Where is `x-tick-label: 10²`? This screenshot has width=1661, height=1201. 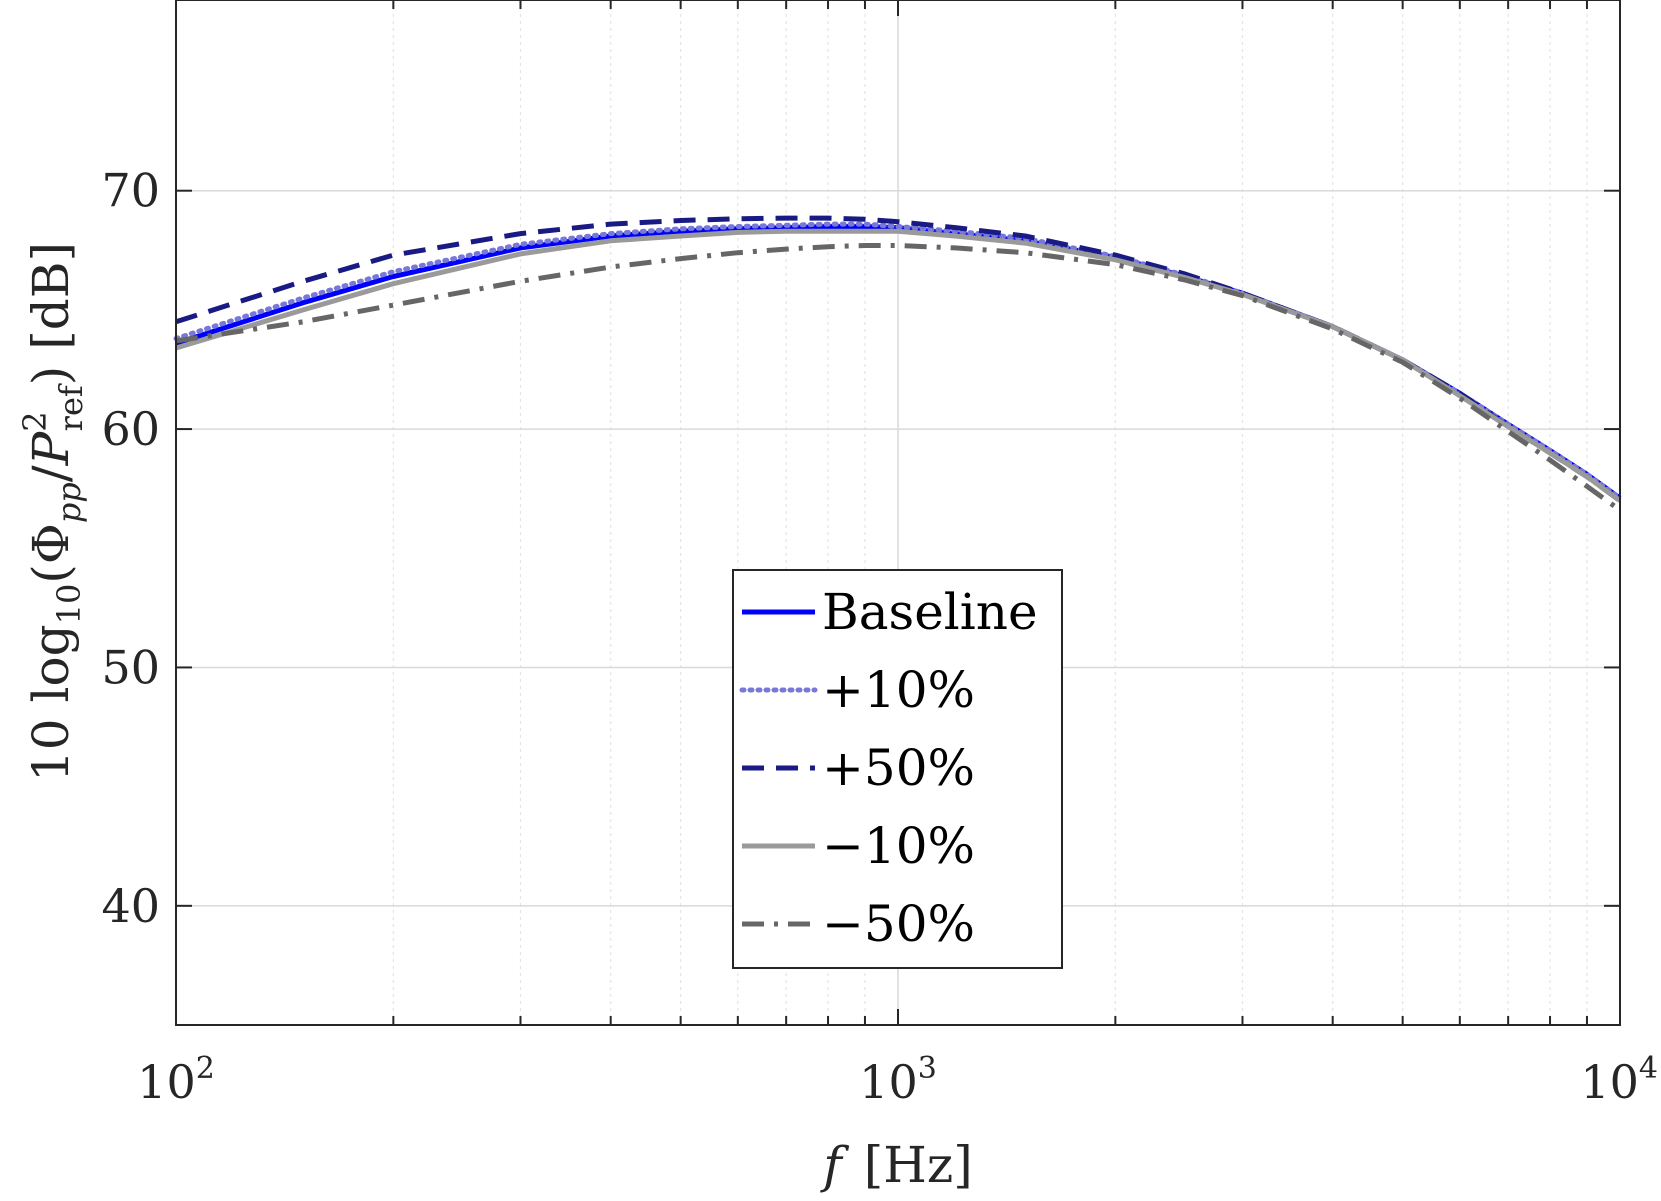
x-tick-label: 10² is located at coordinates (176, 1080).